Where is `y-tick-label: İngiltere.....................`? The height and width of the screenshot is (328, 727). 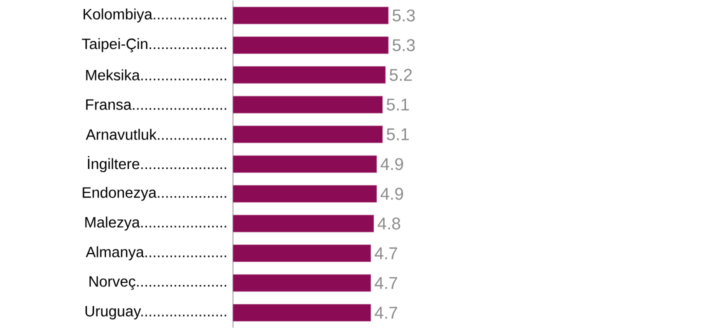
y-tick-label: İngiltere..................... is located at coordinates (157, 164).